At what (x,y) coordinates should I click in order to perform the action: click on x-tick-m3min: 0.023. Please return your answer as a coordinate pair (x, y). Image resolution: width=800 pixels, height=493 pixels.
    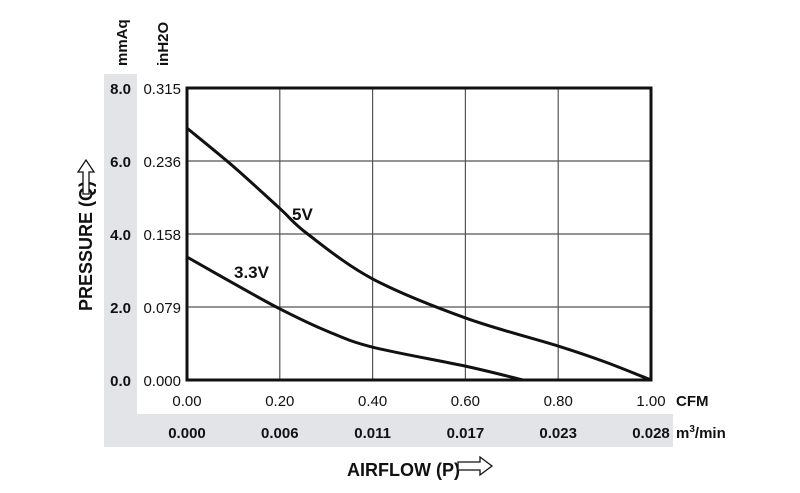
    Looking at the image, I should click on (558, 433).